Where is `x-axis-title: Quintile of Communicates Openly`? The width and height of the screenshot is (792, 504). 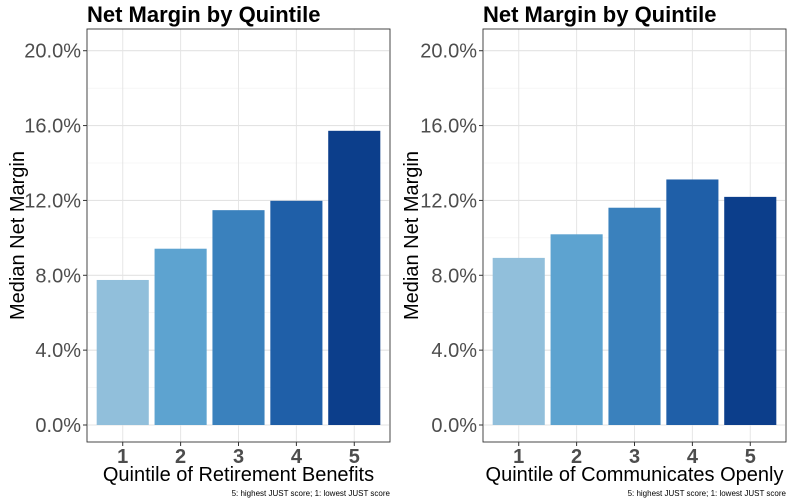 x-axis-title: Quintile of Communicates Openly is located at coordinates (635, 475).